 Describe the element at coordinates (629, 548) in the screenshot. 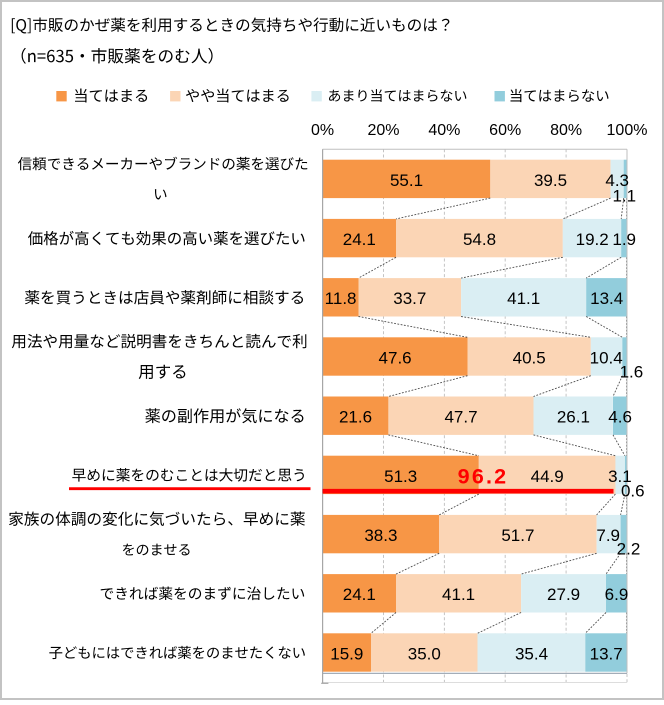

I see `svg-text: 2.2` at that location.